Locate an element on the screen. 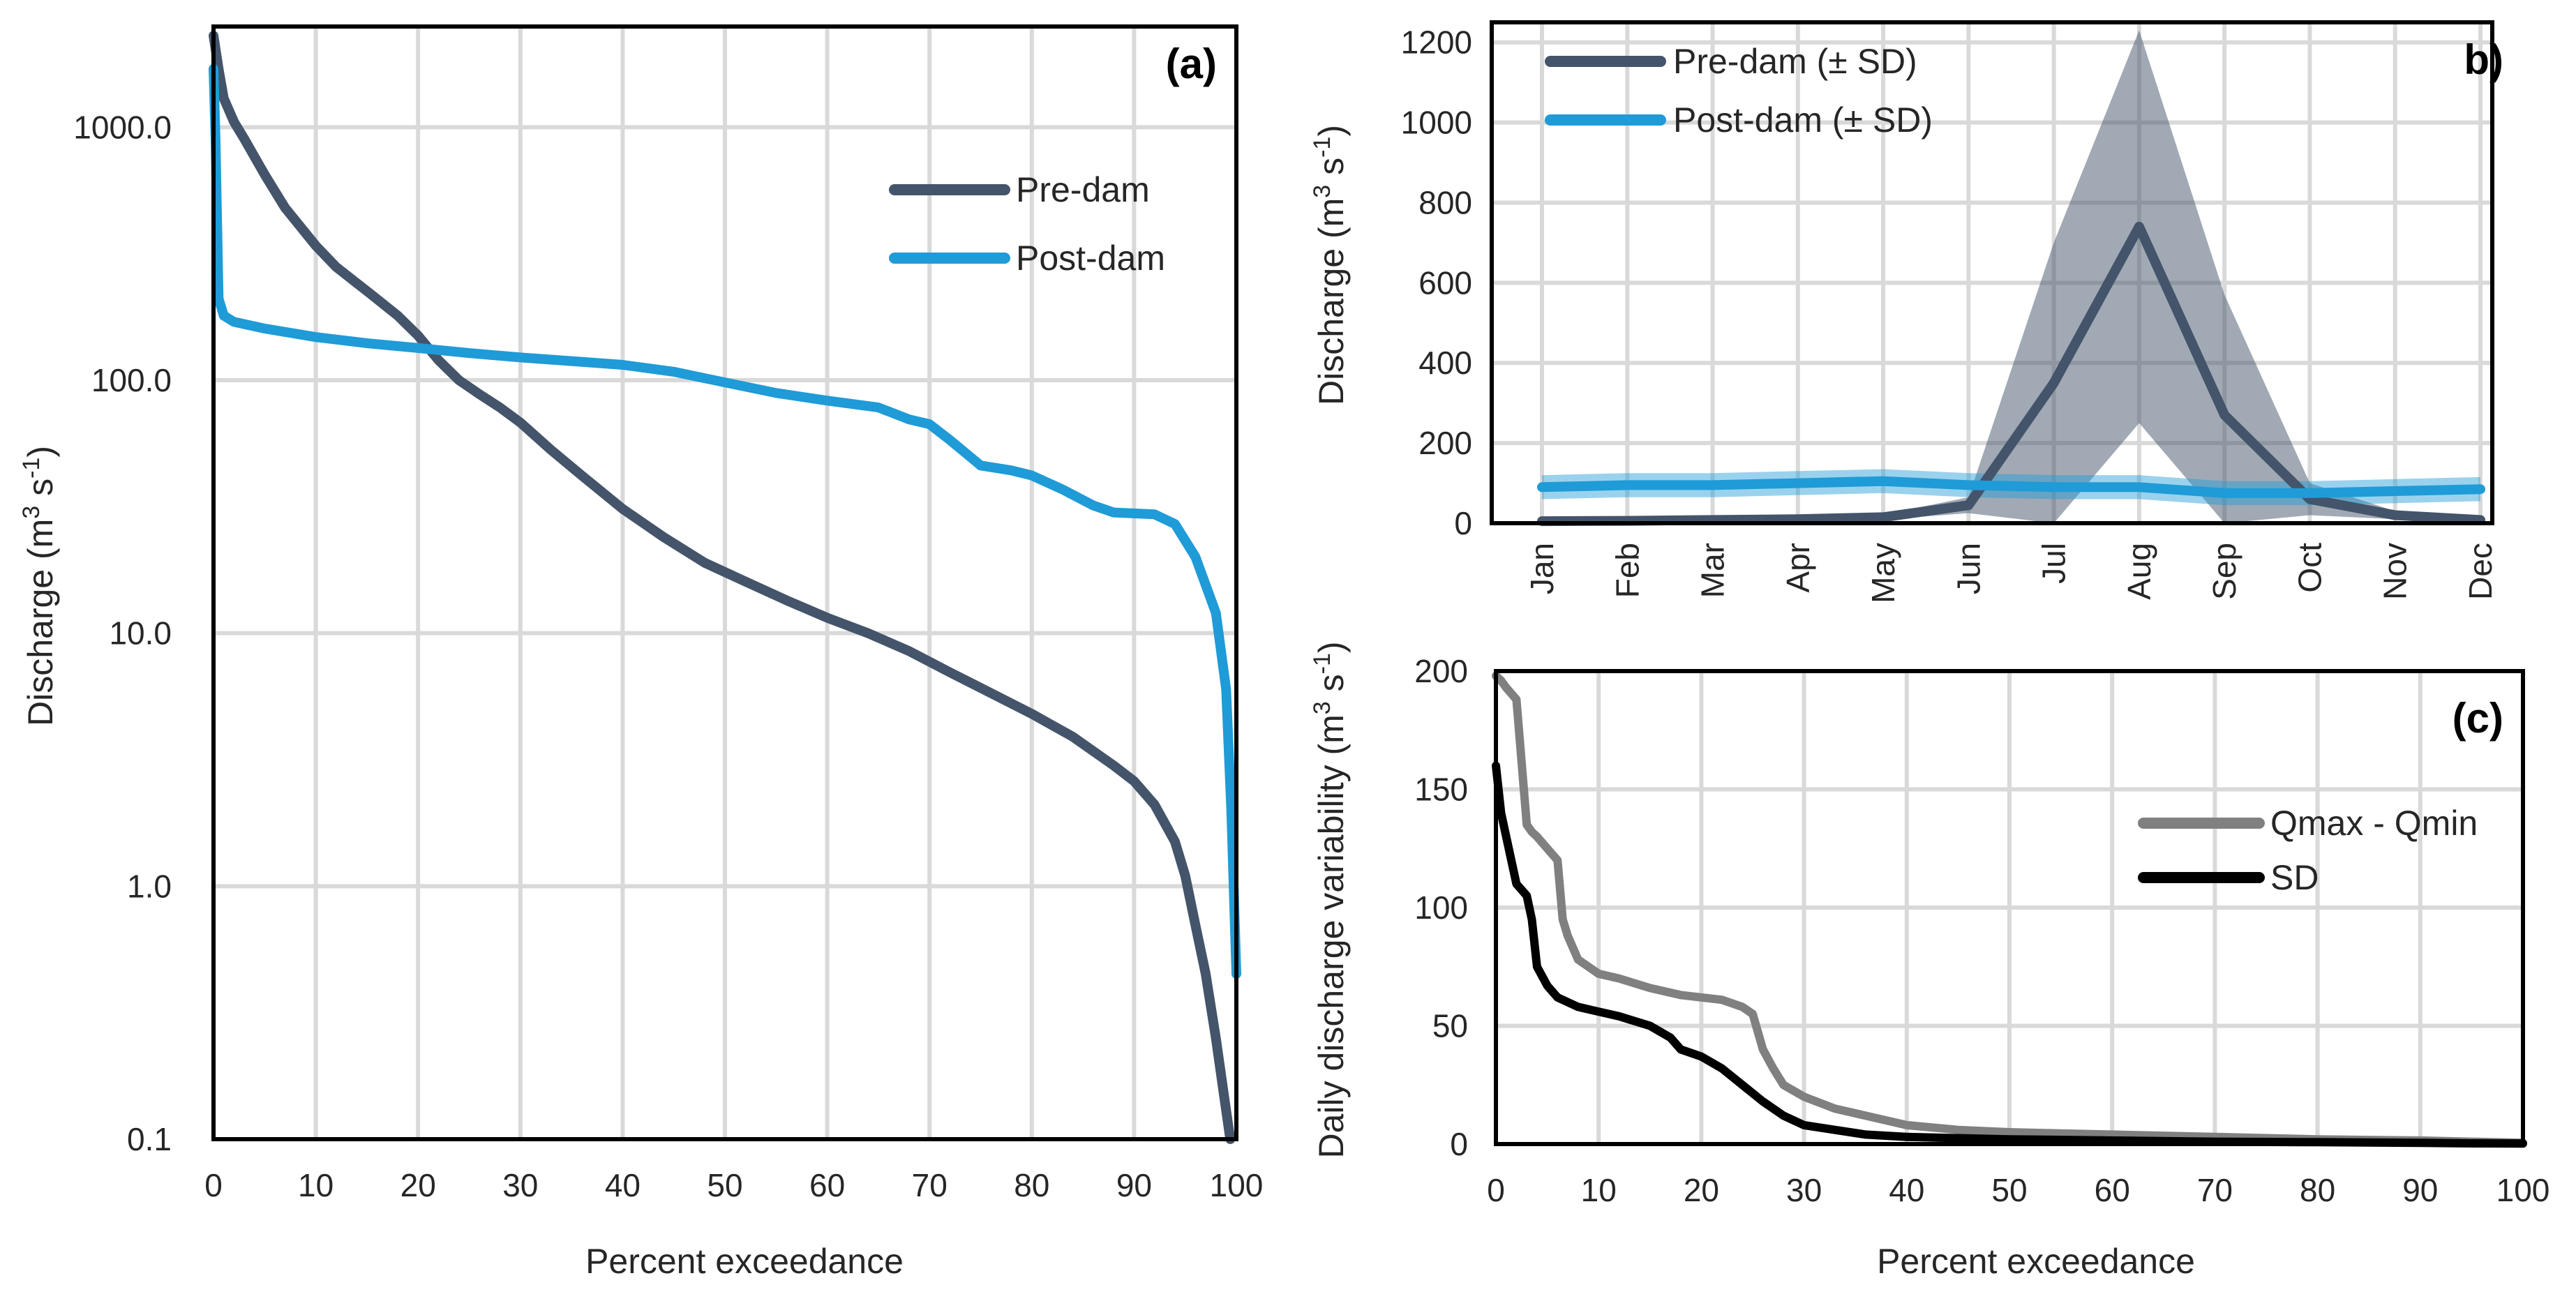 The image size is (2576, 1308). panel-b-month-tick-label: Oct is located at coordinates (2309, 568).